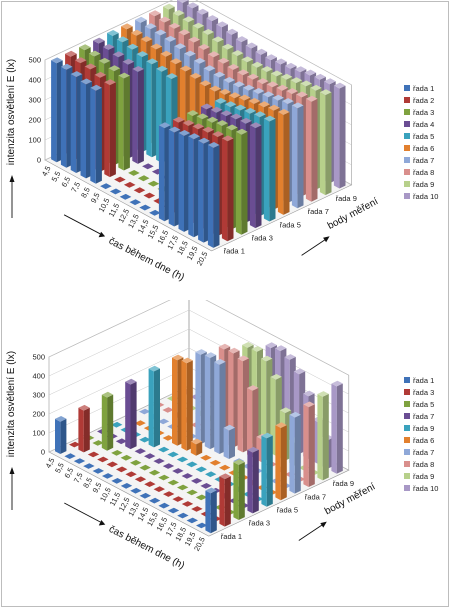 The width and height of the screenshot is (452, 610). Describe the element at coordinates (423, 184) in the screenshot. I see `legend-label: řada 9` at that location.